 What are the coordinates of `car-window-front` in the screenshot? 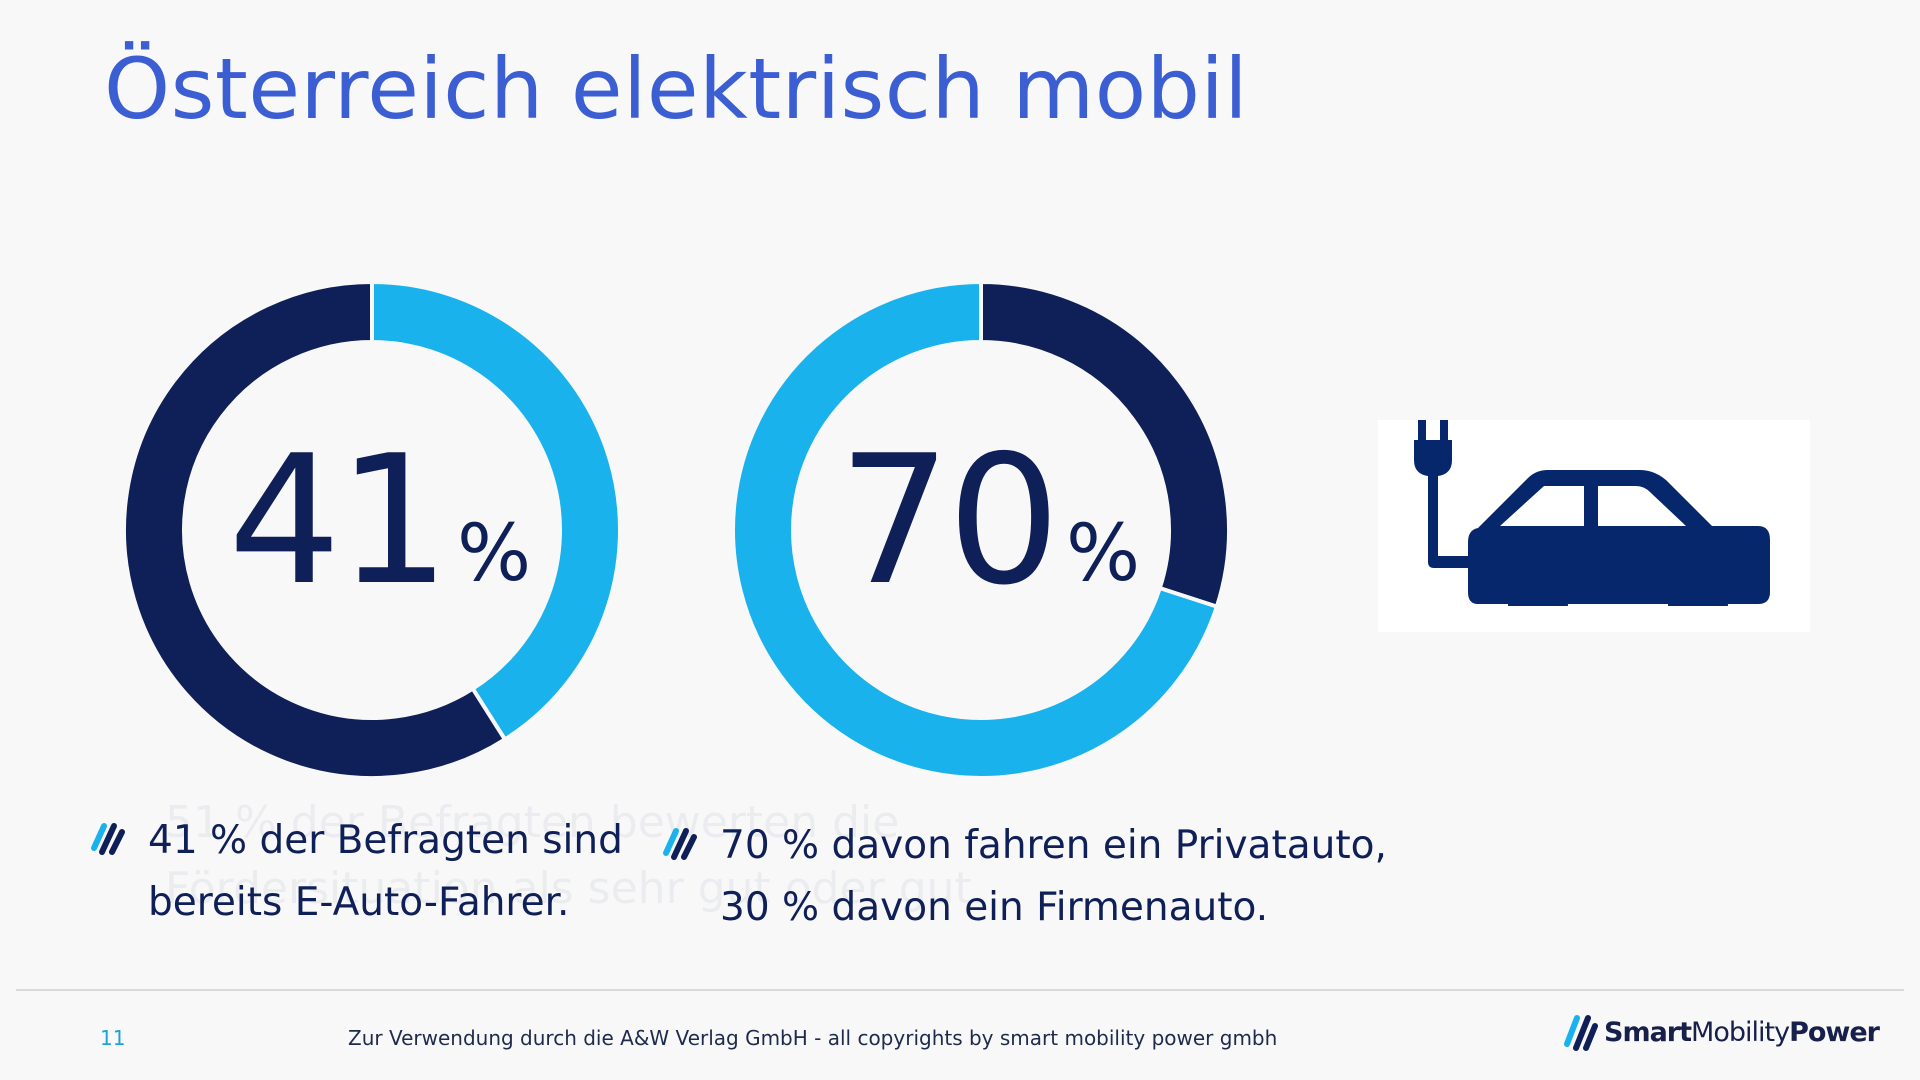 It's located at (1542, 506).